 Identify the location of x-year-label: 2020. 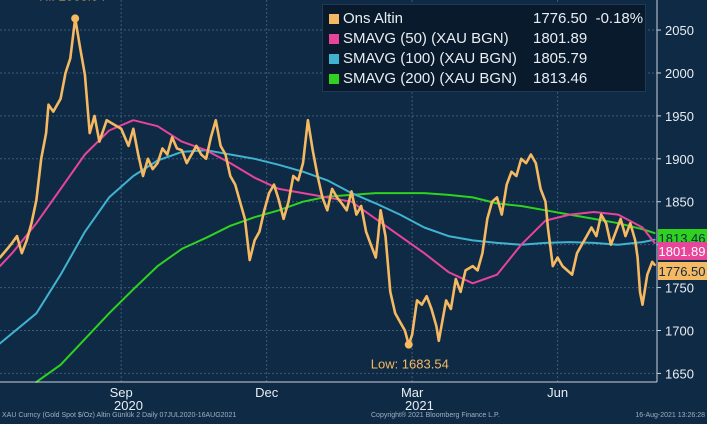
(128, 405).